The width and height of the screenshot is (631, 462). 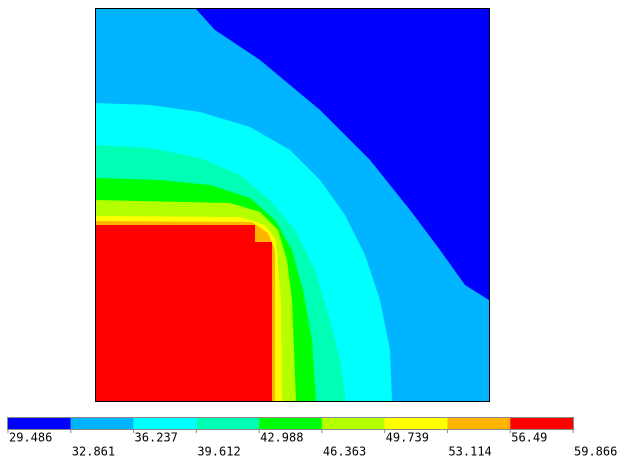 I want to click on tick-label: 42.988, so click(x=281, y=438).